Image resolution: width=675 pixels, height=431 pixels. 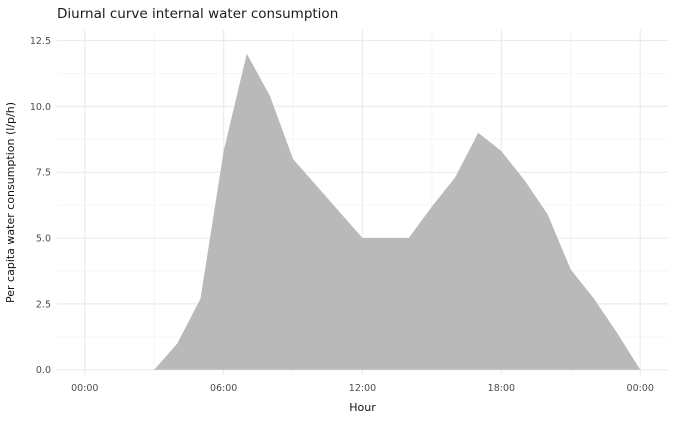 What do you see at coordinates (362, 388) in the screenshot?
I see `x-tick-label: 12:00` at bounding box center [362, 388].